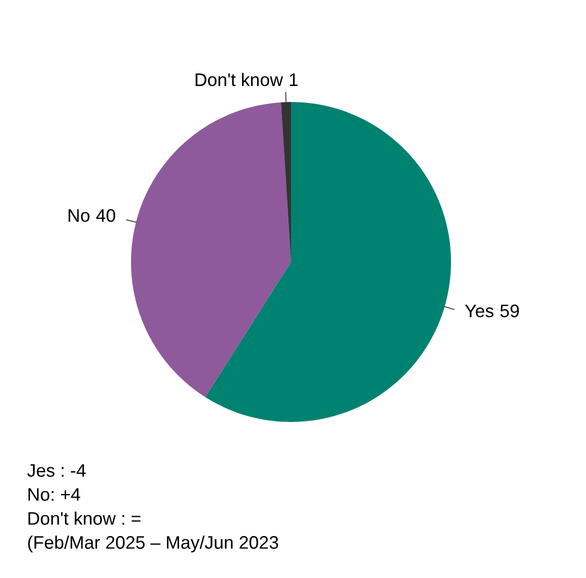 This screenshot has height=578, width=586. What do you see at coordinates (79, 215) in the screenshot?
I see `slice-label: No` at bounding box center [79, 215].